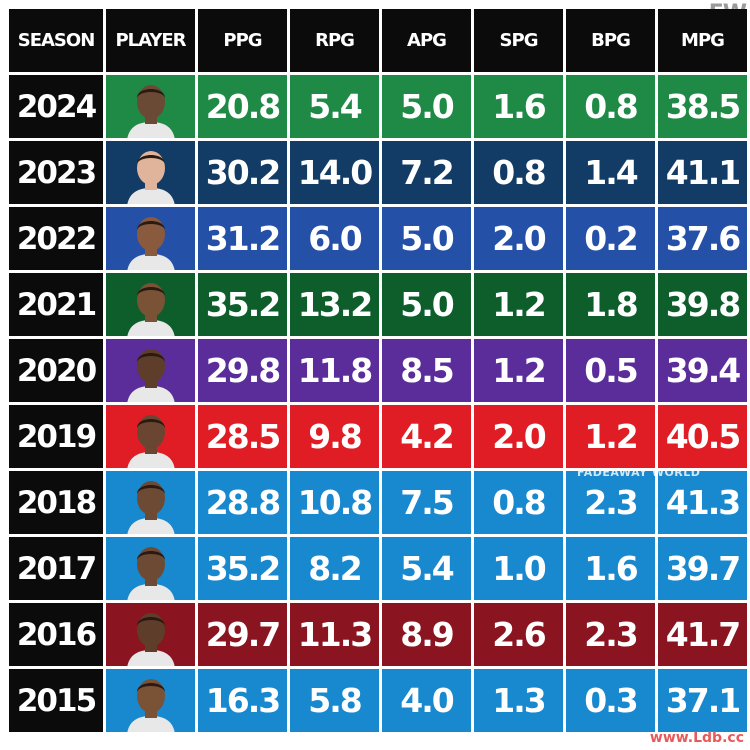 The width and height of the screenshot is (750, 750). I want to click on season-cell: 2016, so click(56, 634).